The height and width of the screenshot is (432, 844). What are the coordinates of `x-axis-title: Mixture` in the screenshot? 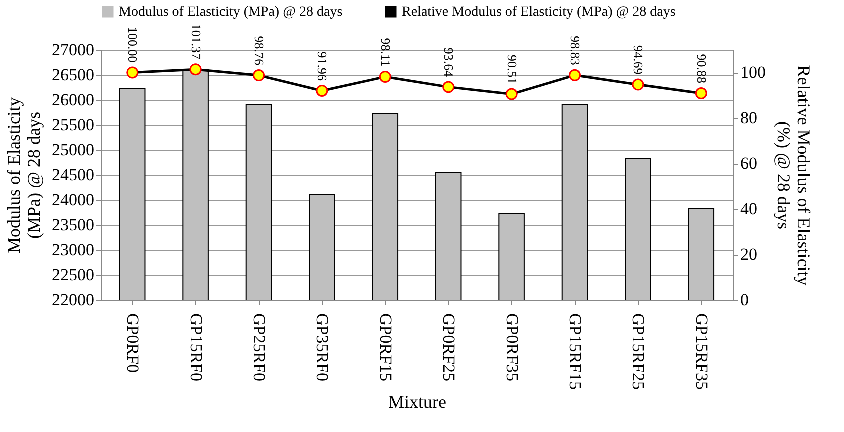 It's located at (417, 402).